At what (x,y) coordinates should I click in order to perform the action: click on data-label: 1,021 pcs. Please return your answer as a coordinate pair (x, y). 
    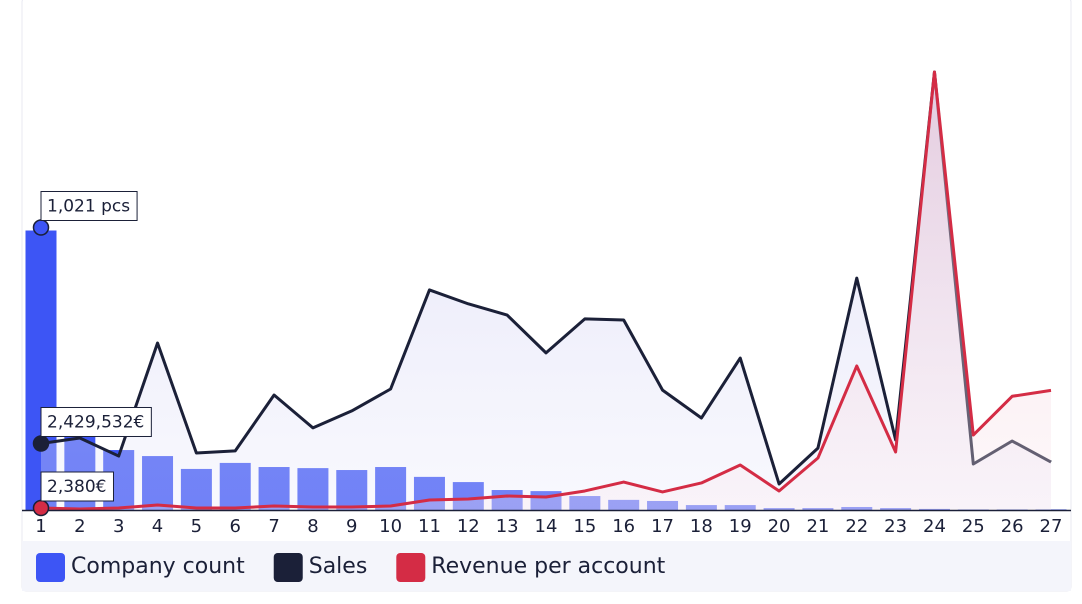
    Looking at the image, I should click on (88, 207).